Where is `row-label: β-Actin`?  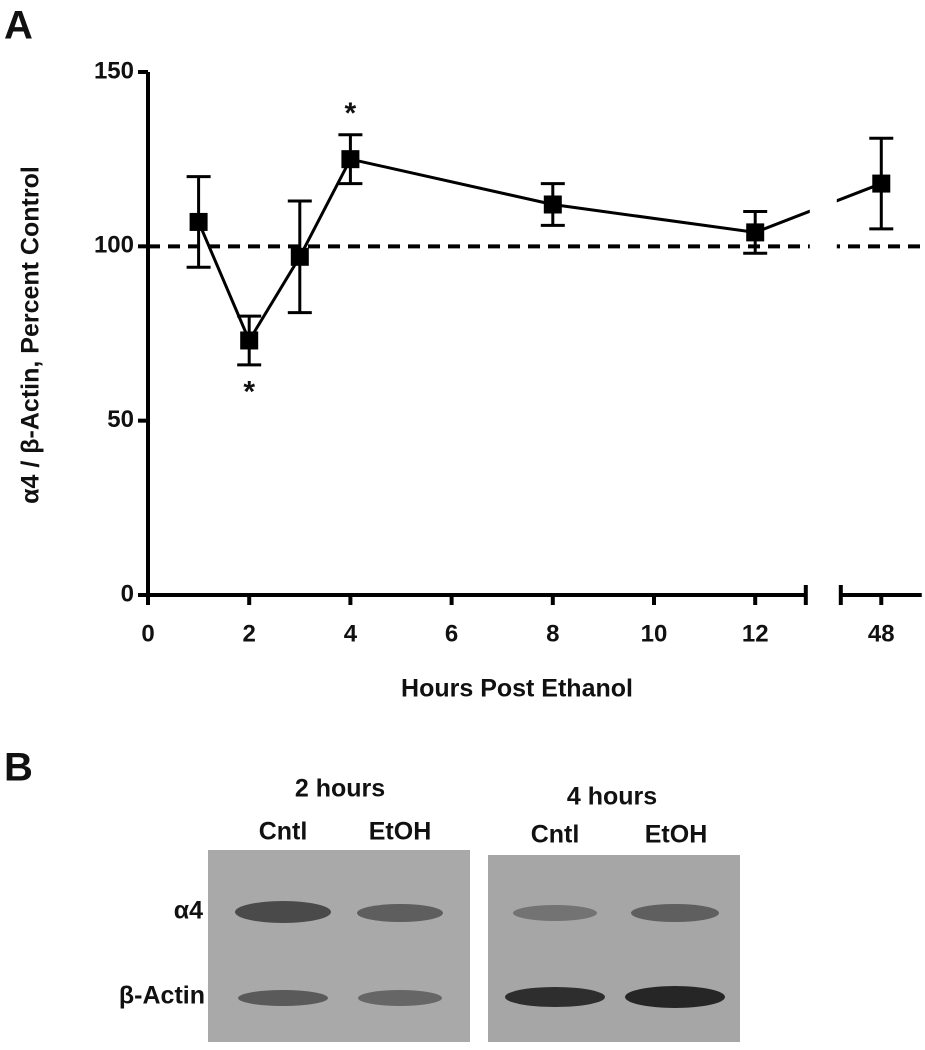
row-label: β-Actin is located at coordinates (162, 996).